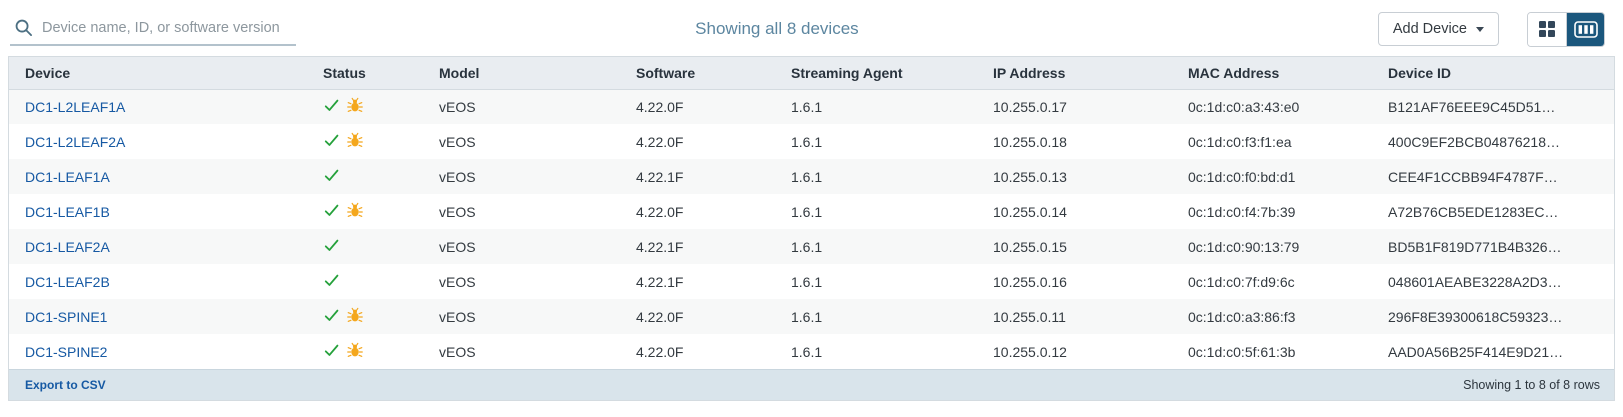 The height and width of the screenshot is (417, 1623). Describe the element at coordinates (1030, 246) in the screenshot. I see `ip-address-cell: 10.255.0.15` at that location.